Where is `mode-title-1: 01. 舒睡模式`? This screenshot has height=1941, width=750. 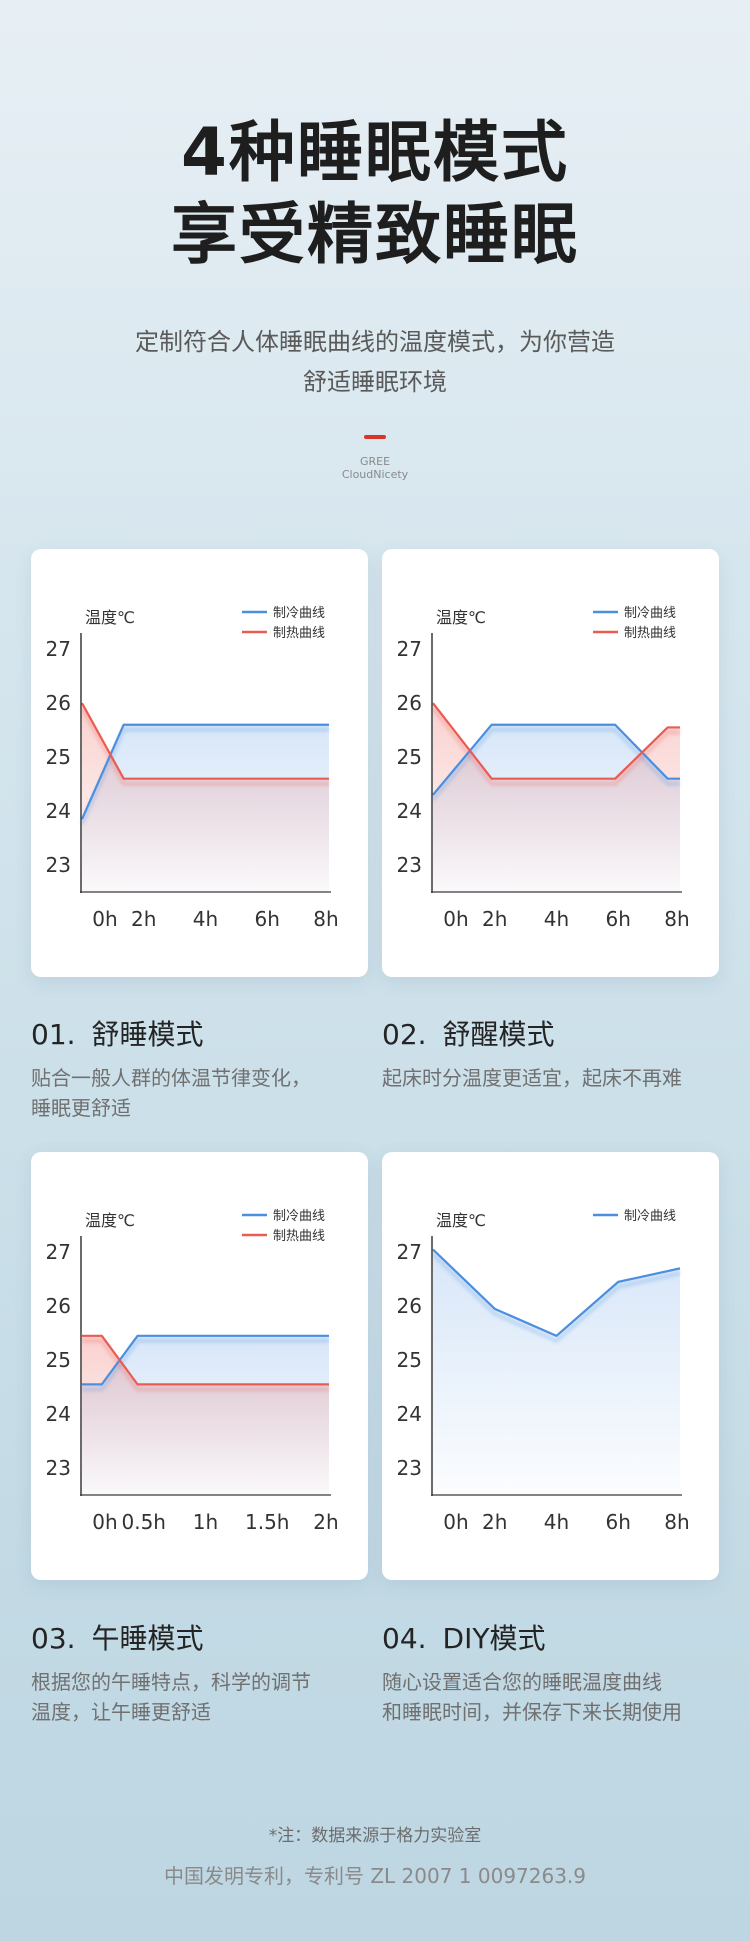
mode-title-1: 01. 舒睡模式 is located at coordinates (201, 1035).